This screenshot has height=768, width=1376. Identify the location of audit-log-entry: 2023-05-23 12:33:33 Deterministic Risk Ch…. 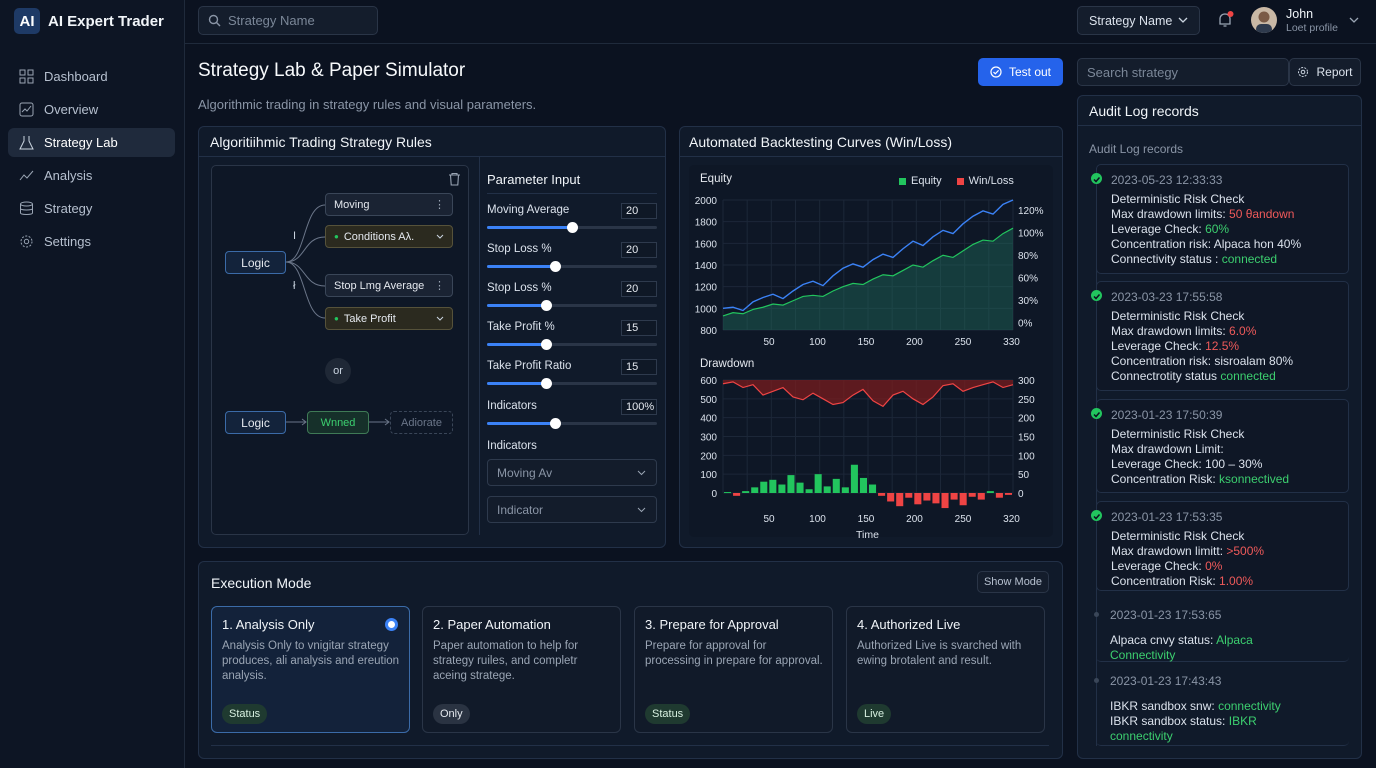
(1222, 219).